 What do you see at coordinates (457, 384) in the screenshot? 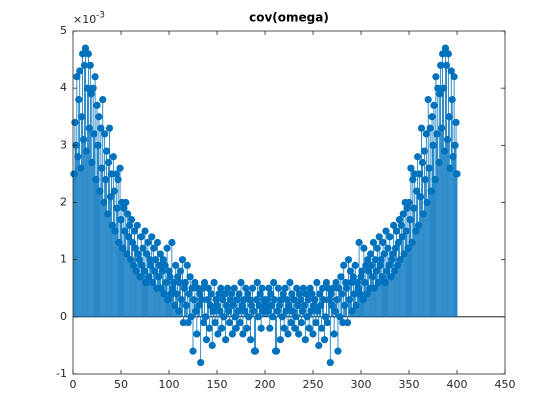
I see `x-tick-label: 400` at bounding box center [457, 384].